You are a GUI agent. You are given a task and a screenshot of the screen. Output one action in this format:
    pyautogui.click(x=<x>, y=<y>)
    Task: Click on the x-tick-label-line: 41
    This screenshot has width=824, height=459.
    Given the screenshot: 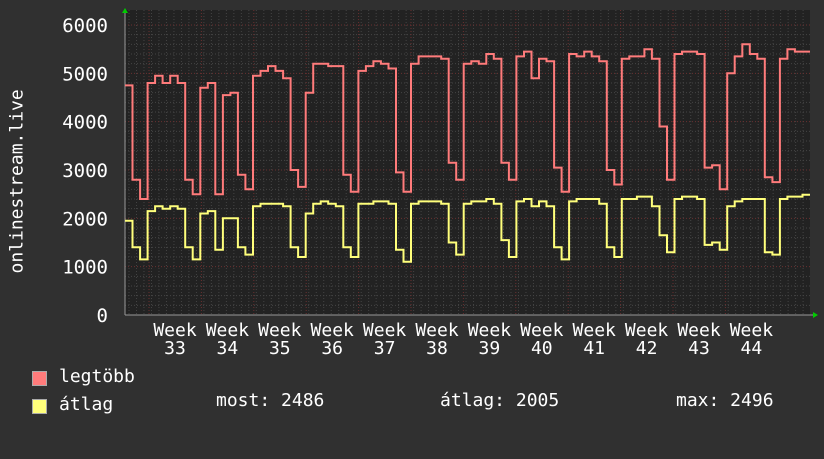 What is the action you would take?
    pyautogui.click(x=594, y=348)
    